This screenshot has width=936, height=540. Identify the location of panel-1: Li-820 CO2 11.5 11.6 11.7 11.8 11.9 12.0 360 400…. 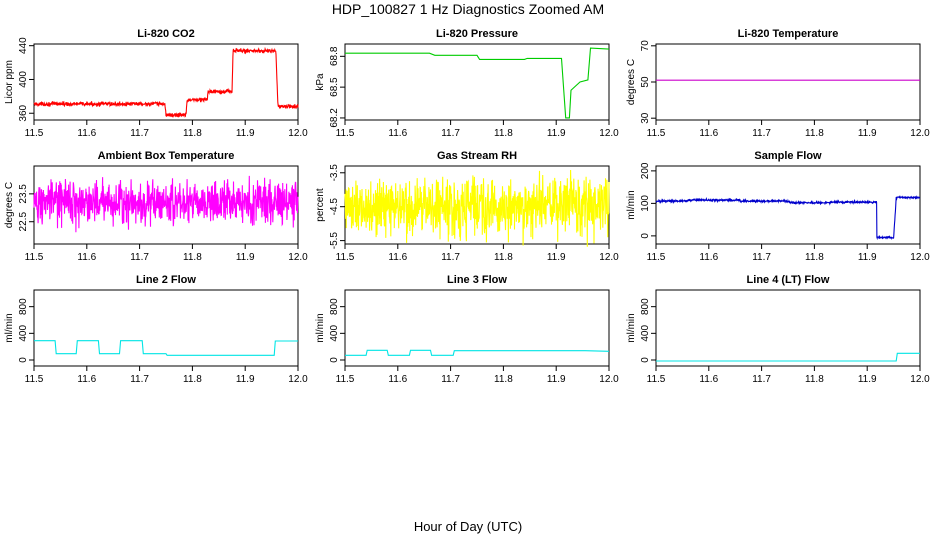
(156, 83).